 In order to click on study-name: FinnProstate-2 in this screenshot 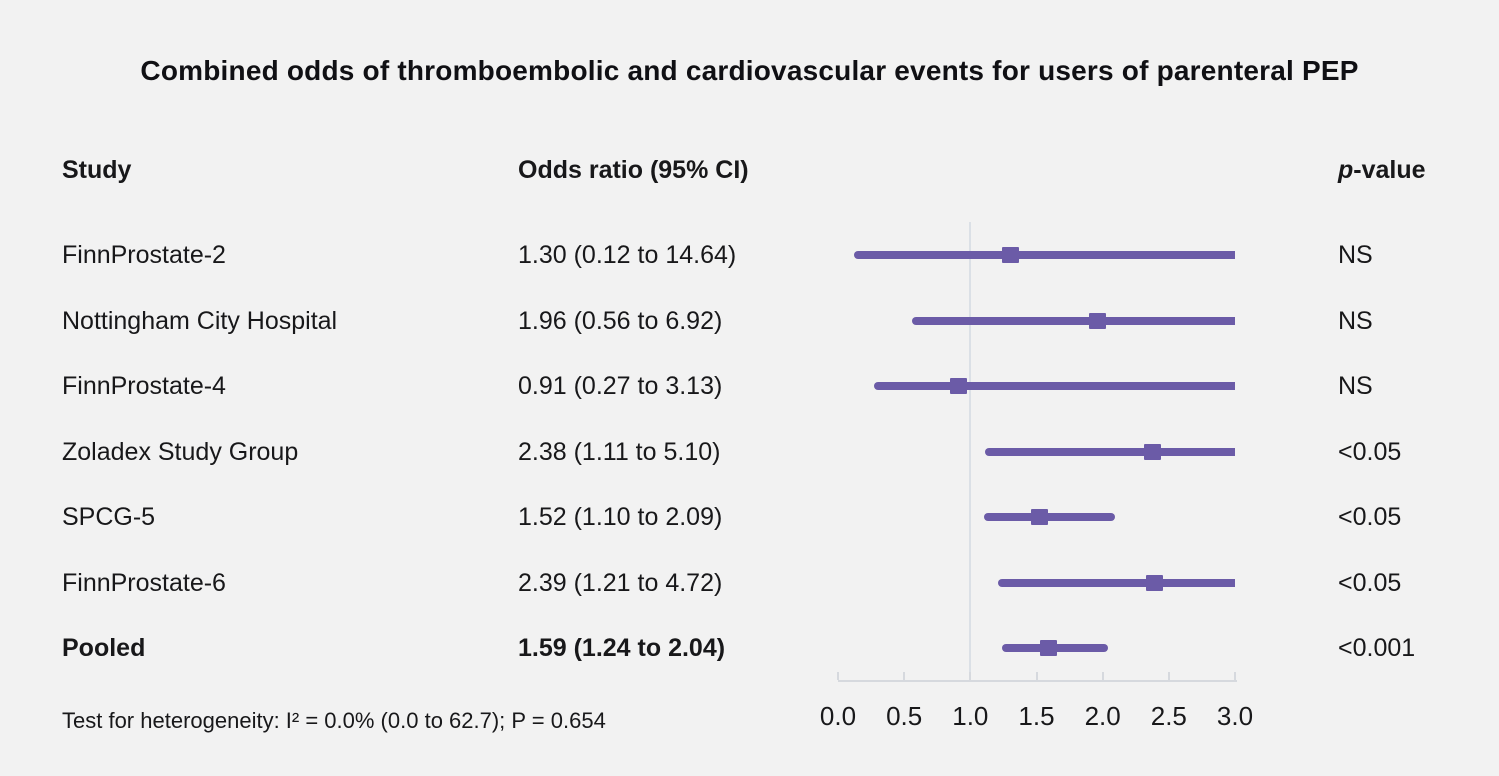, I will do `click(144, 255)`.